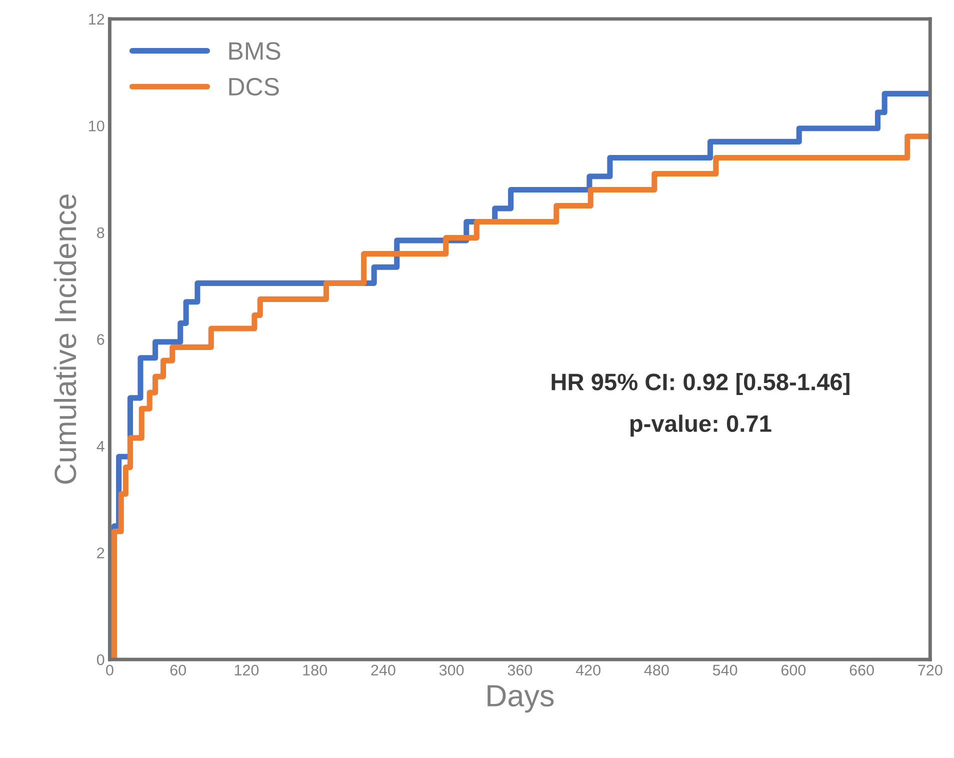 Image resolution: width=954 pixels, height=758 pixels. Describe the element at coordinates (100, 446) in the screenshot. I see `y-tick-label: 4` at that location.